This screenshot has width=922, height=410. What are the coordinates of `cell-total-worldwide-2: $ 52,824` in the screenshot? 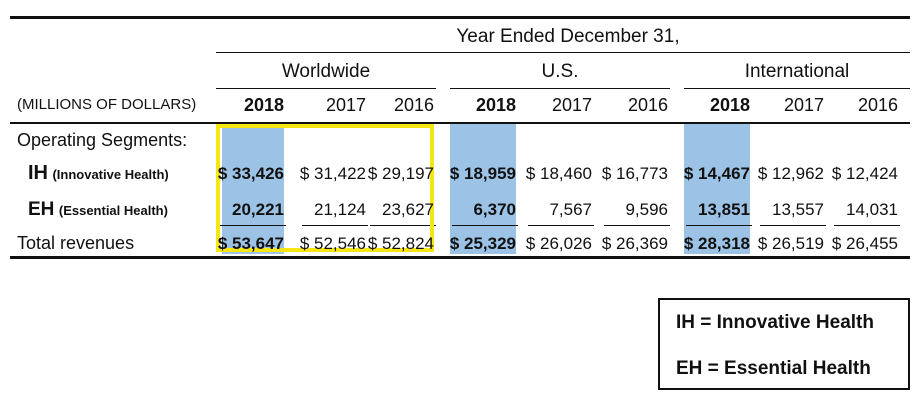 It's located at (400, 243).